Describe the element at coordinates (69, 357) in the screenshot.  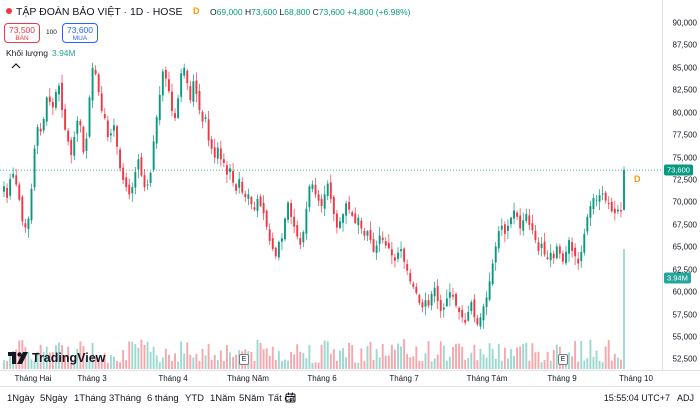
I see `tradingview-logo-text: TradingView` at that location.